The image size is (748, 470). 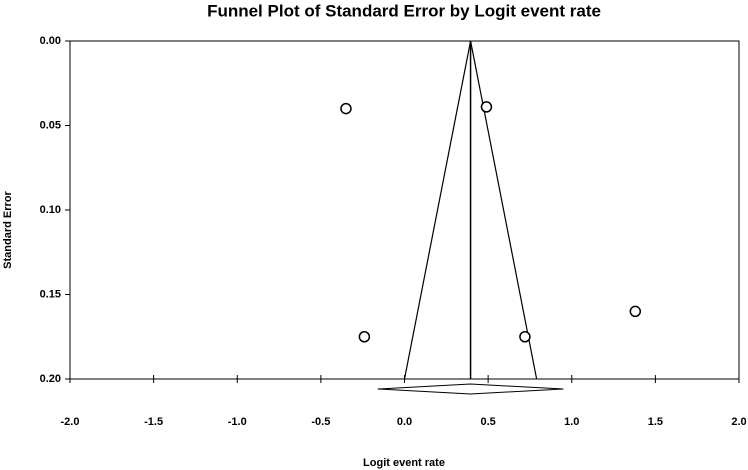 I want to click on x-tick-label: 1.5, so click(x=655, y=422).